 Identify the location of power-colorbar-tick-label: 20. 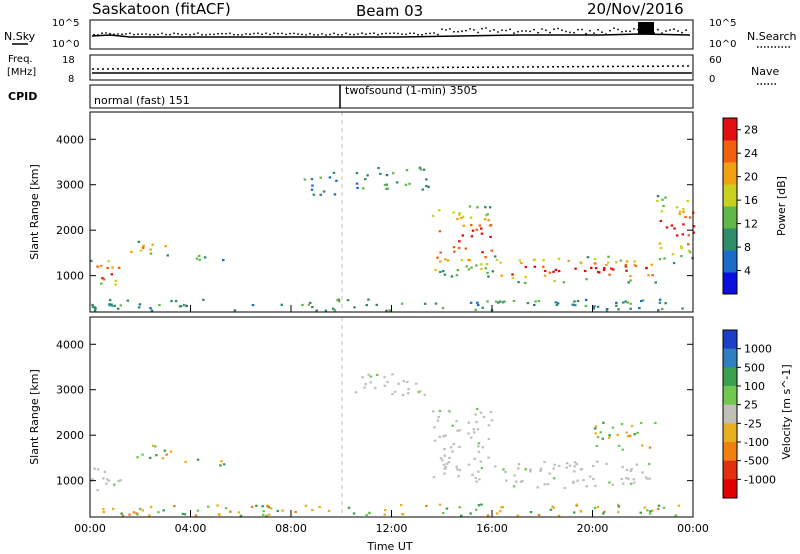
(751, 177).